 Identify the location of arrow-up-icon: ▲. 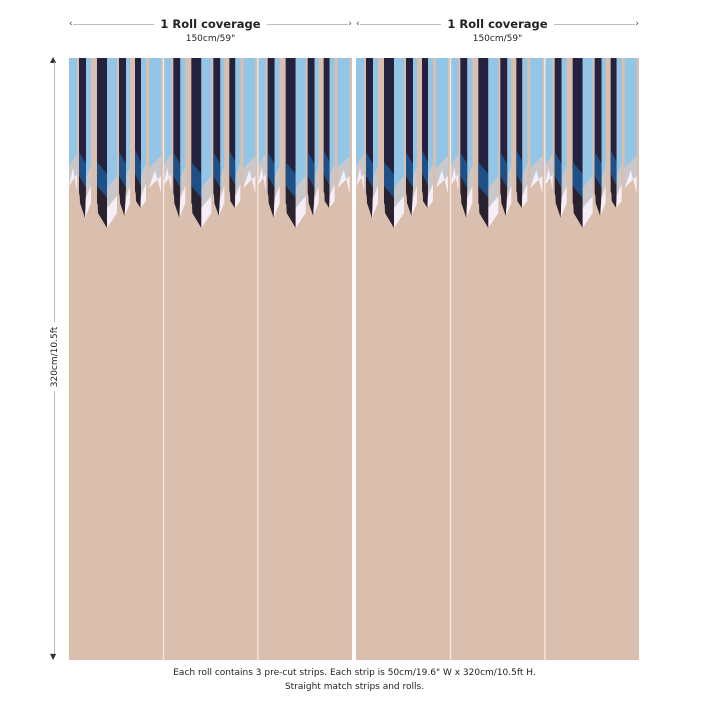
(53, 59).